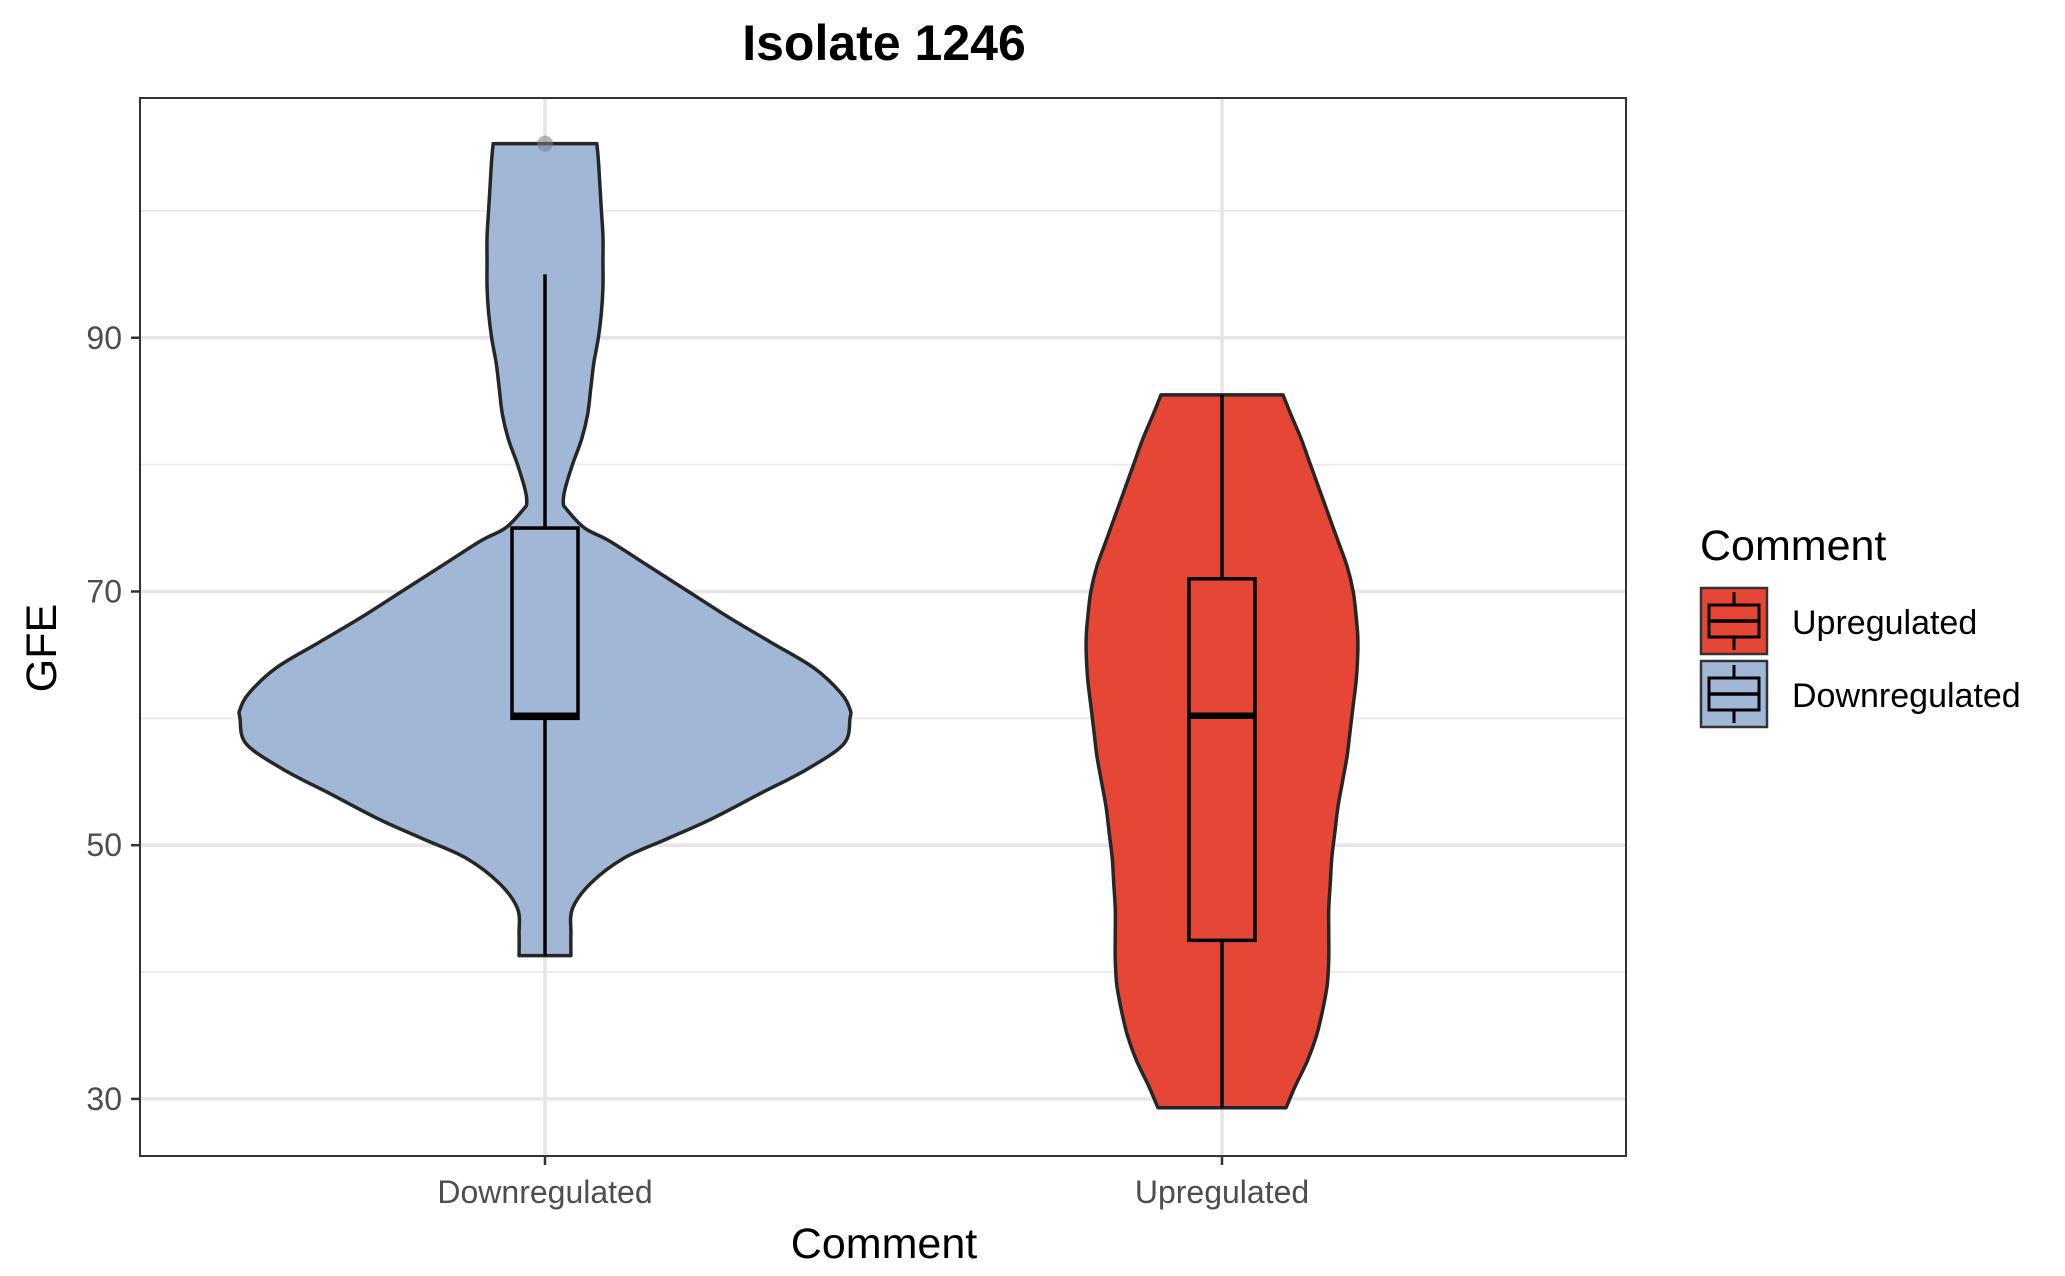 The width and height of the screenshot is (2065, 1276). What do you see at coordinates (1884, 623) in the screenshot?
I see `legend-label: Upregulated` at bounding box center [1884, 623].